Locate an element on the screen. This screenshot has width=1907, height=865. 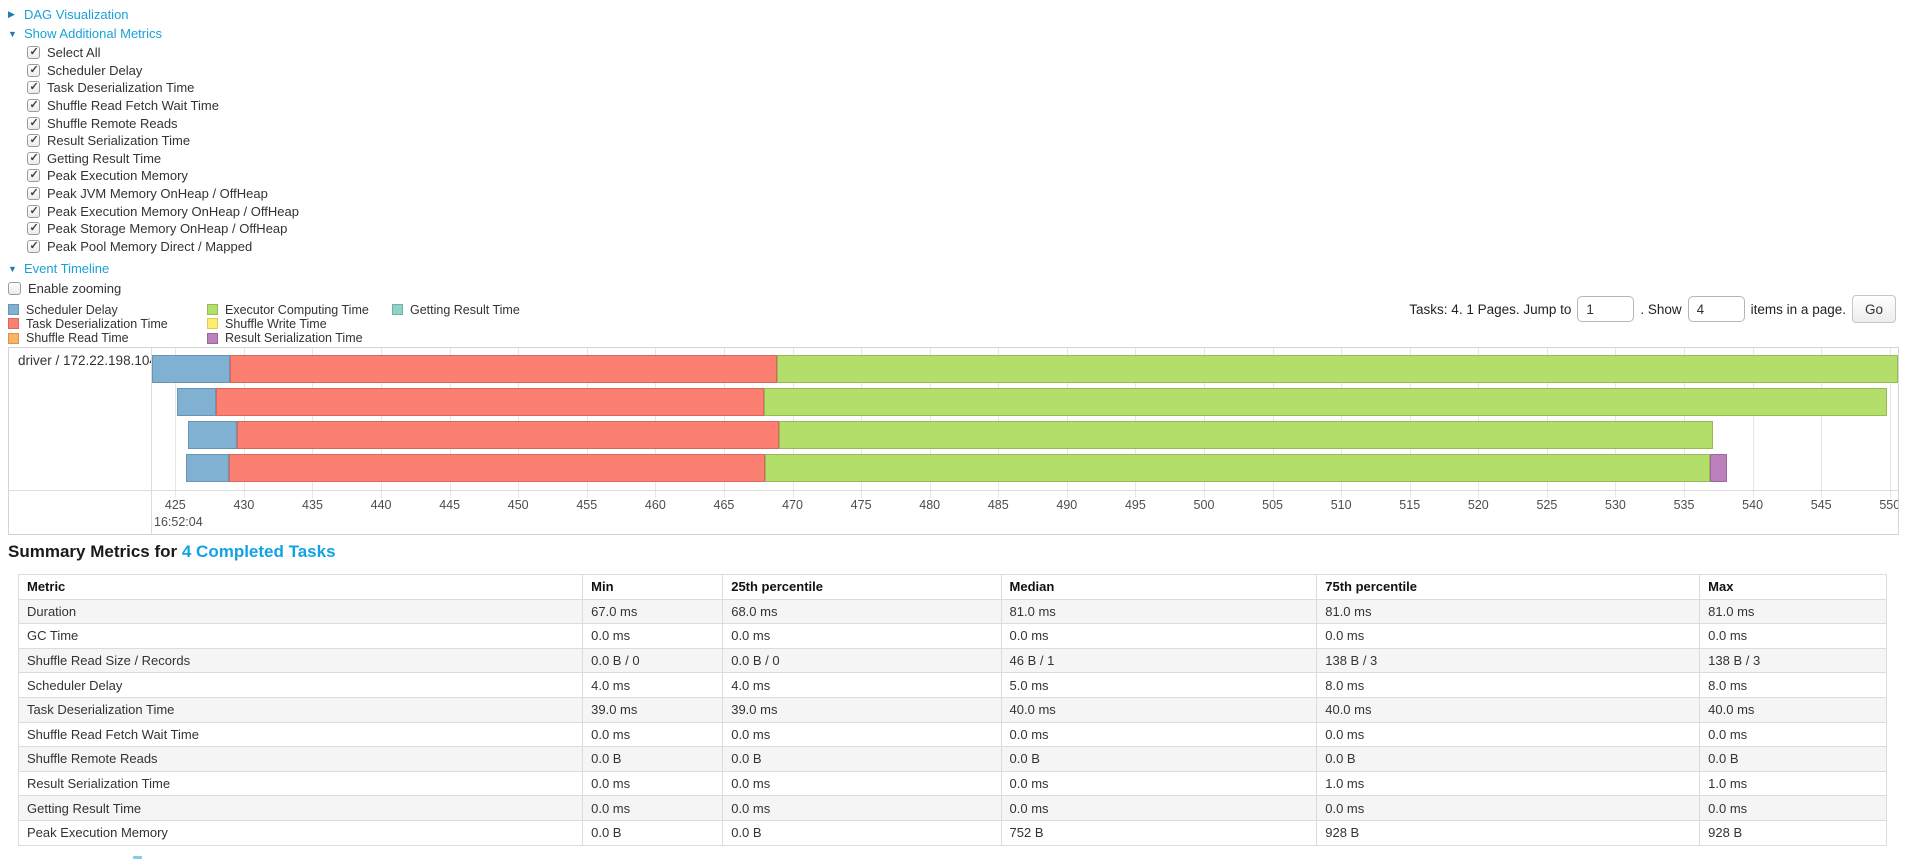
metric-checkbox-select-all is located at coordinates (33, 52).